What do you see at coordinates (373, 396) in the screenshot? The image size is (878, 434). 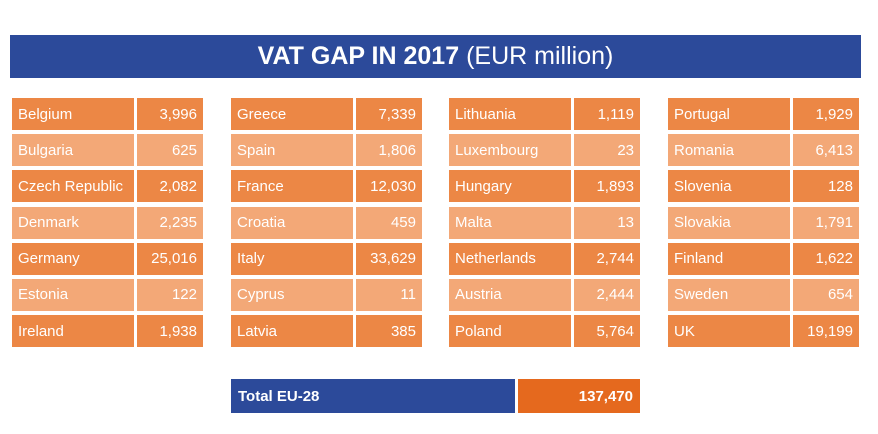 I see `total-label: Total EU-28` at bounding box center [373, 396].